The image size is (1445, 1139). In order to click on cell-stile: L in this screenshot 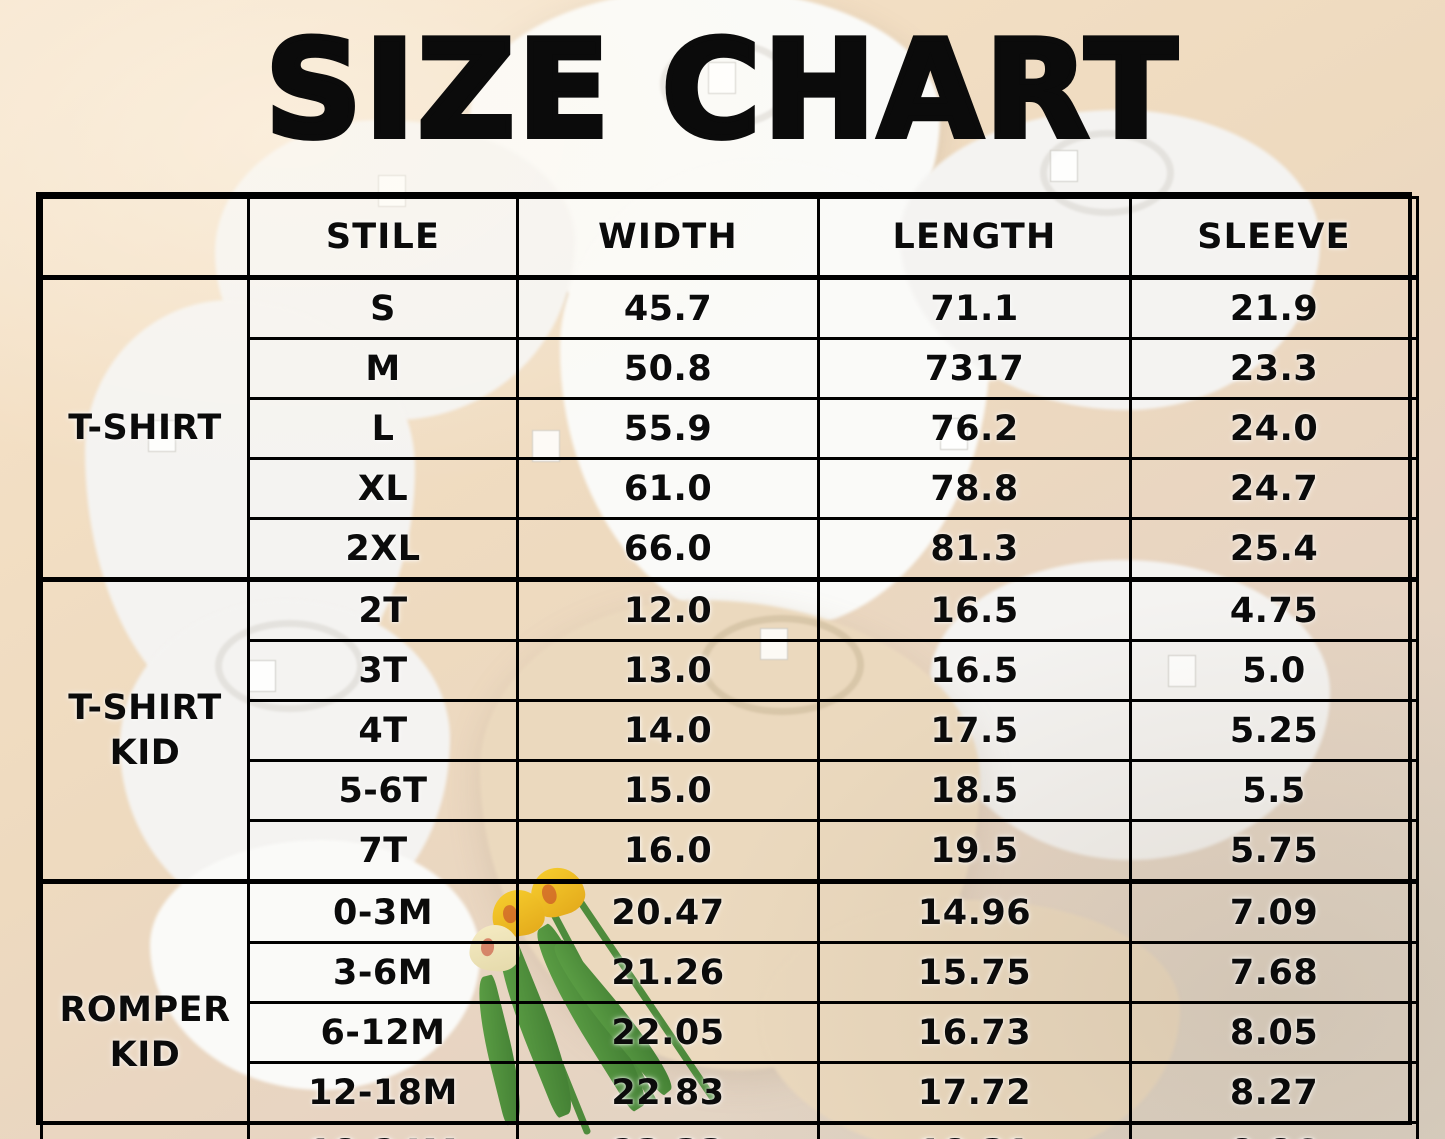, I will do `click(383, 428)`.